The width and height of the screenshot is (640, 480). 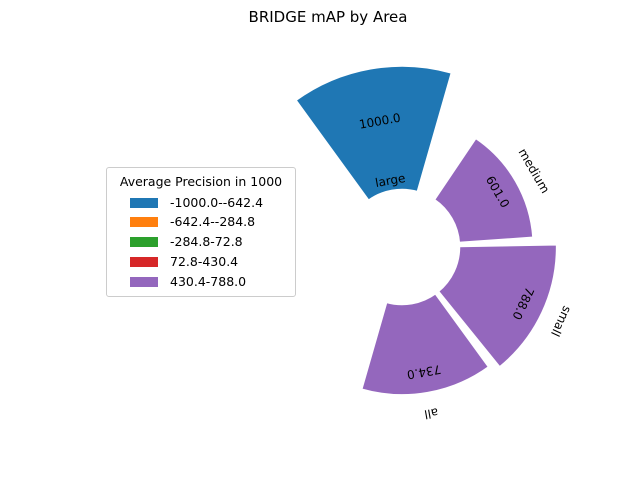 What do you see at coordinates (483, 190) in the screenshot?
I see `bar-medium` at bounding box center [483, 190].